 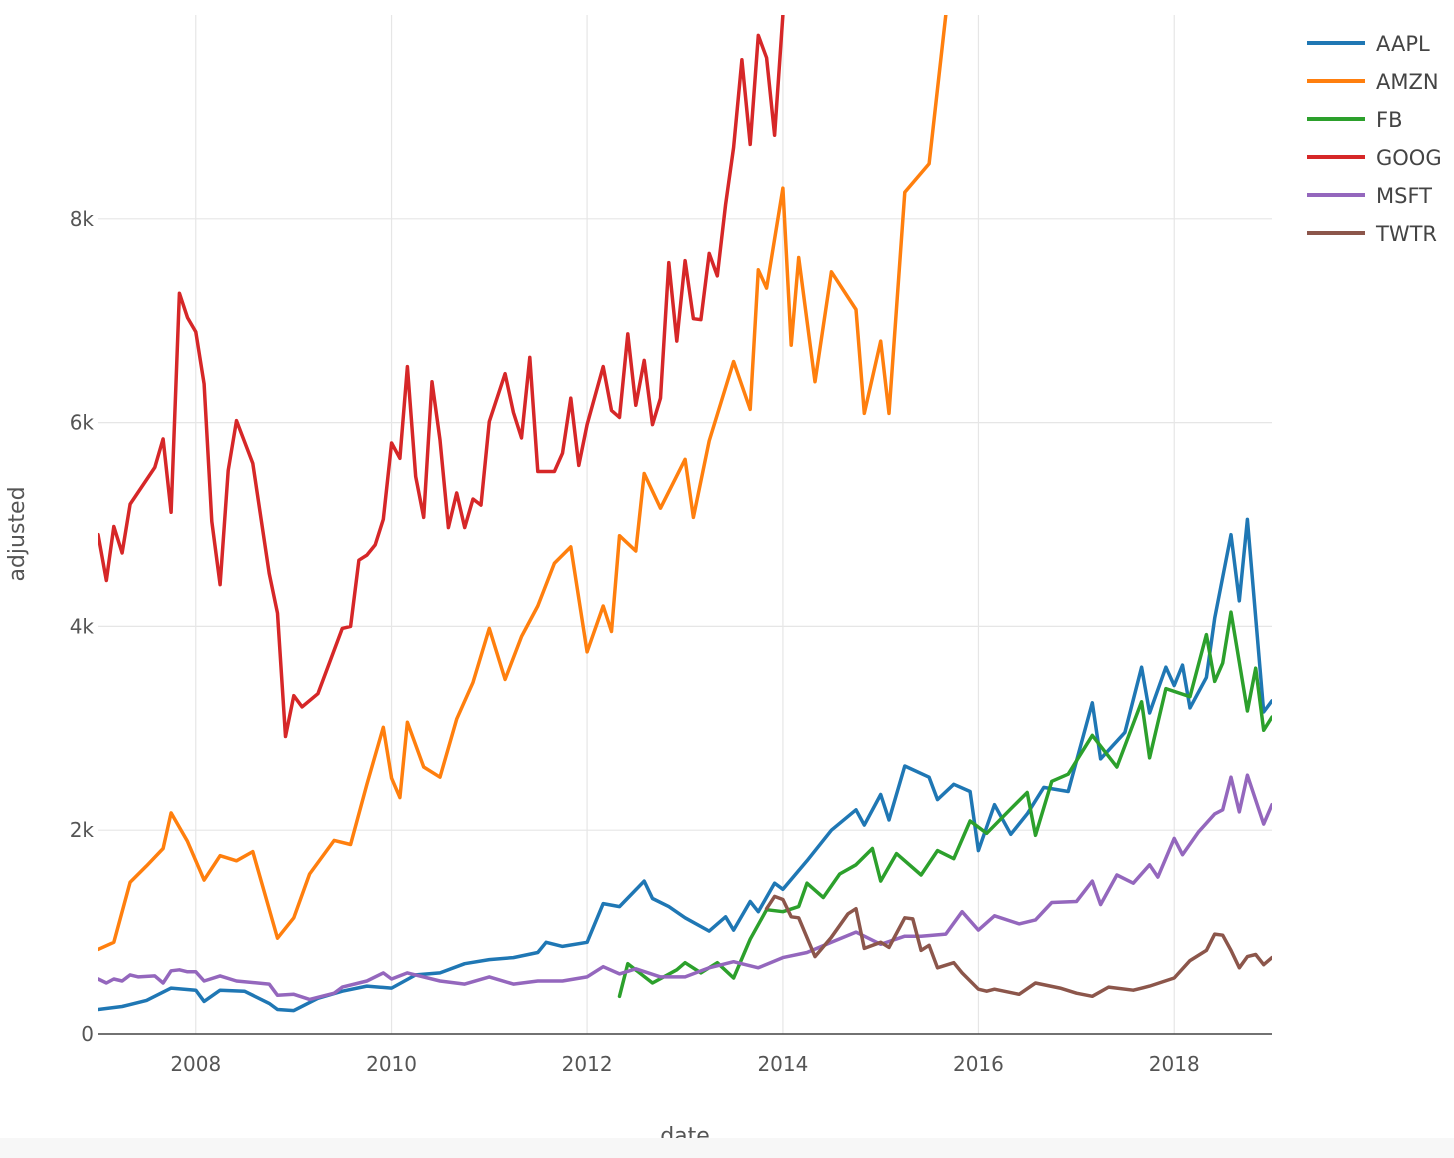 What do you see at coordinates (1407, 82) in the screenshot?
I see `legend-label-amzn: AMZN` at bounding box center [1407, 82].